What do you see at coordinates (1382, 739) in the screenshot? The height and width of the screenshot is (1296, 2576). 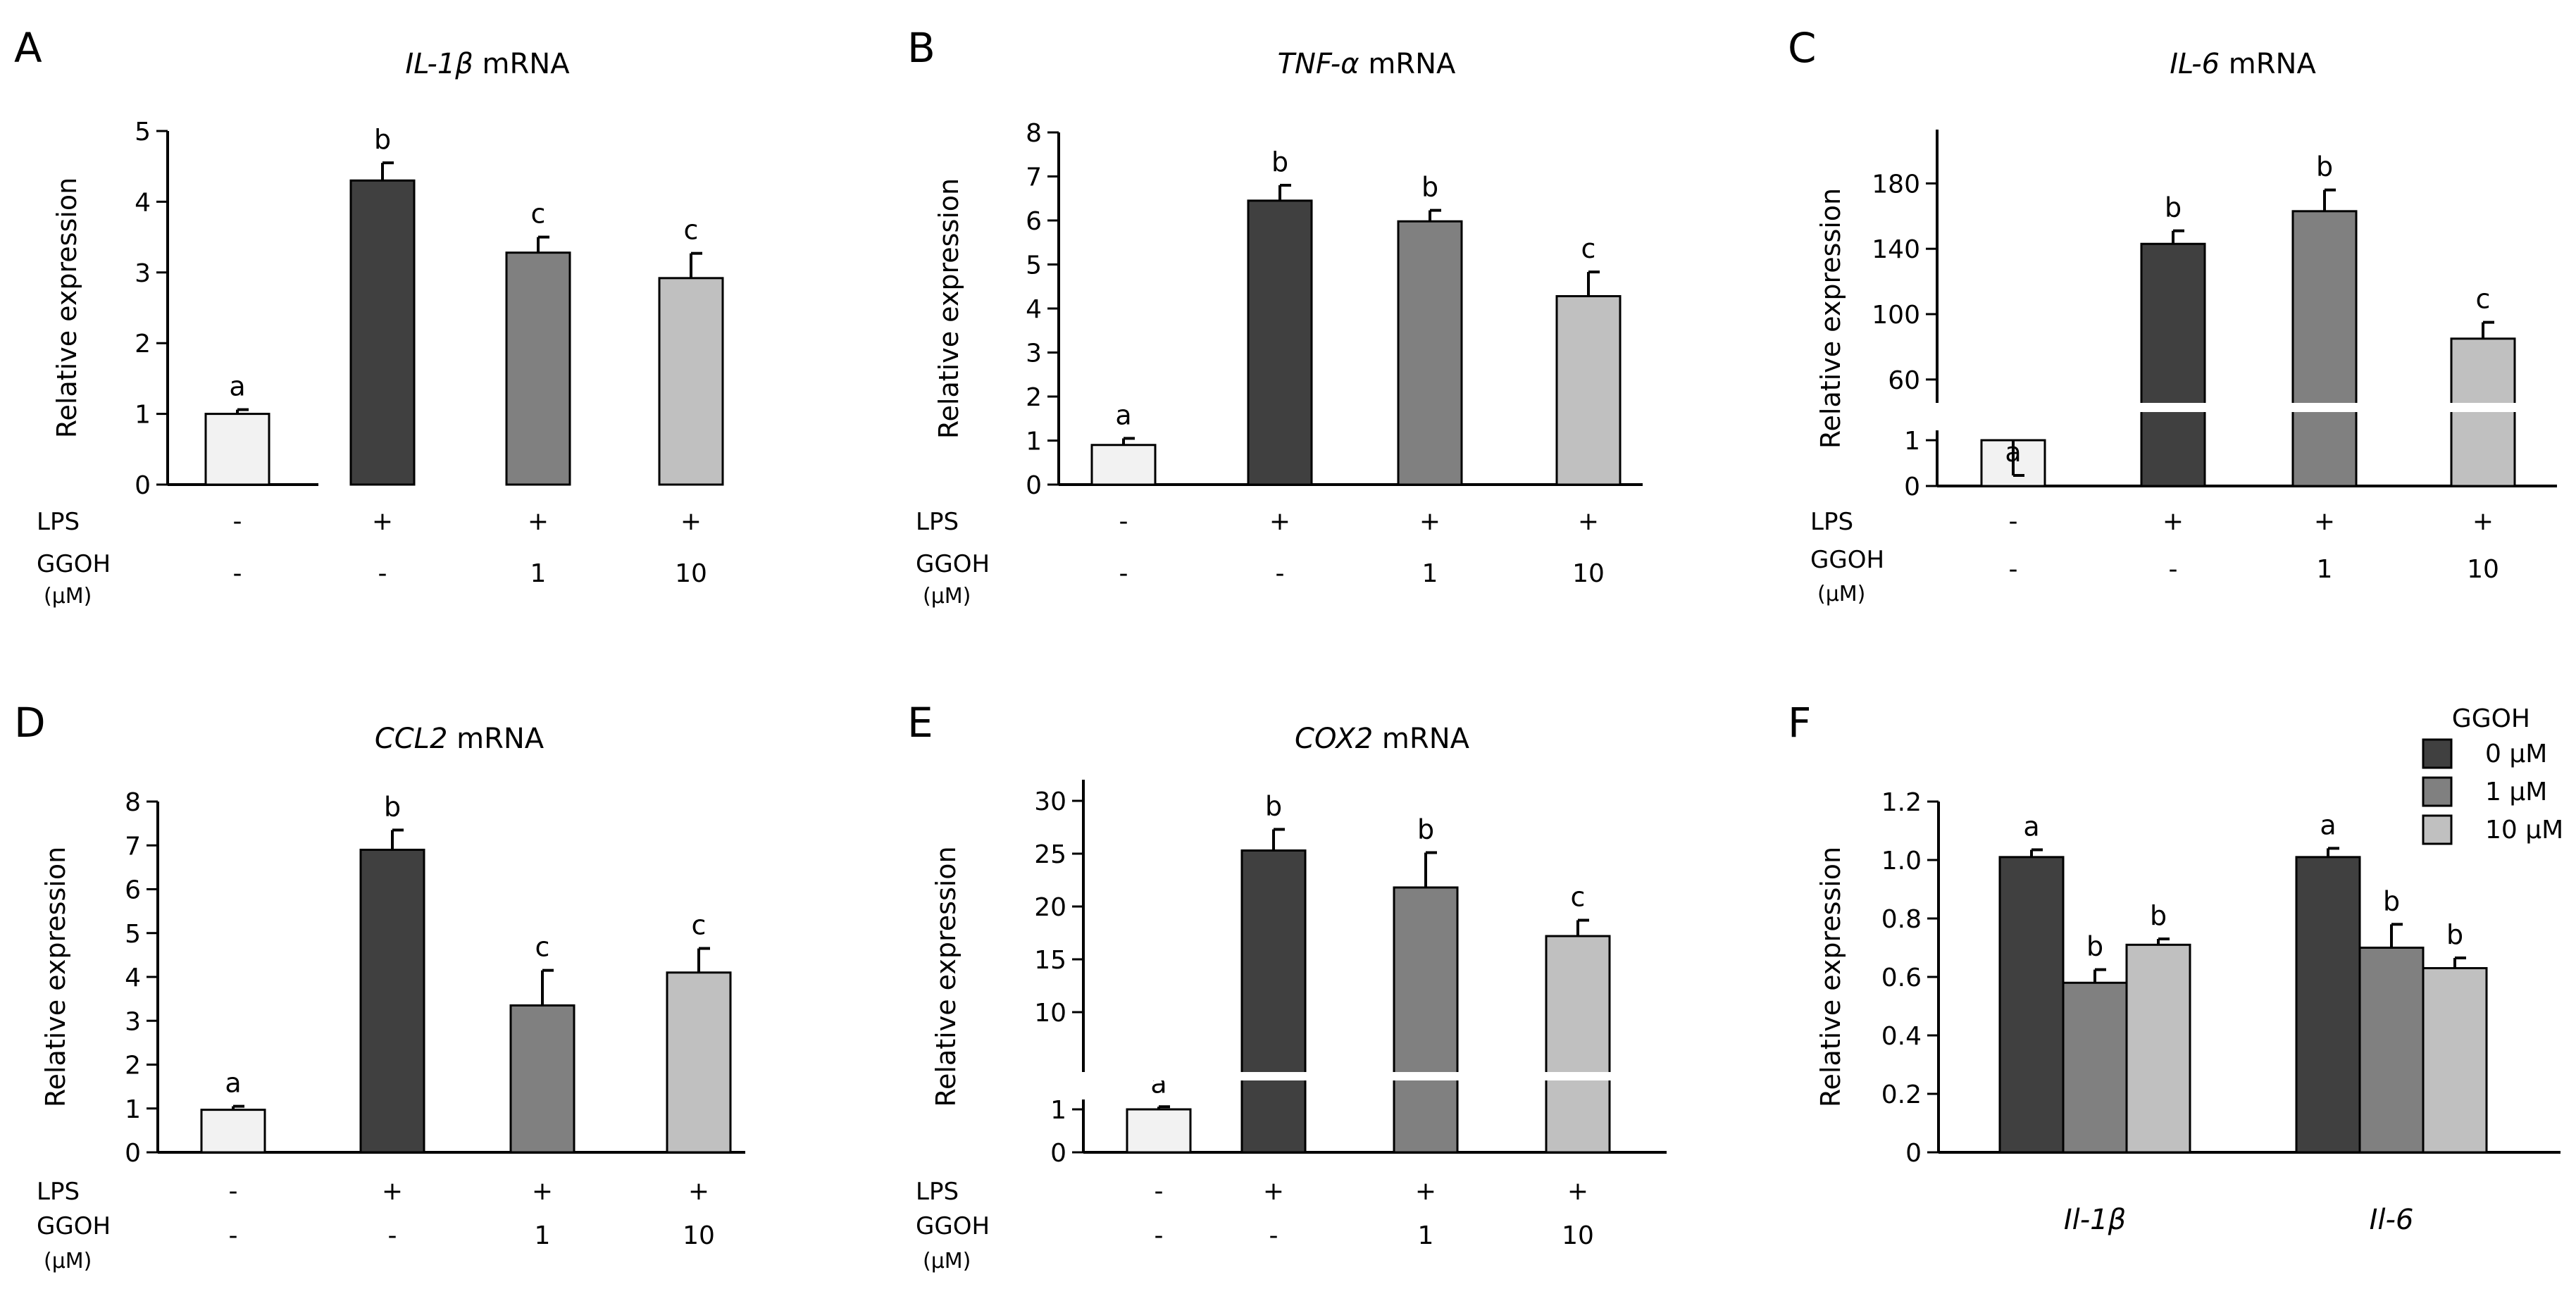 I see `panel-title: COX2 mRNA` at bounding box center [1382, 739].